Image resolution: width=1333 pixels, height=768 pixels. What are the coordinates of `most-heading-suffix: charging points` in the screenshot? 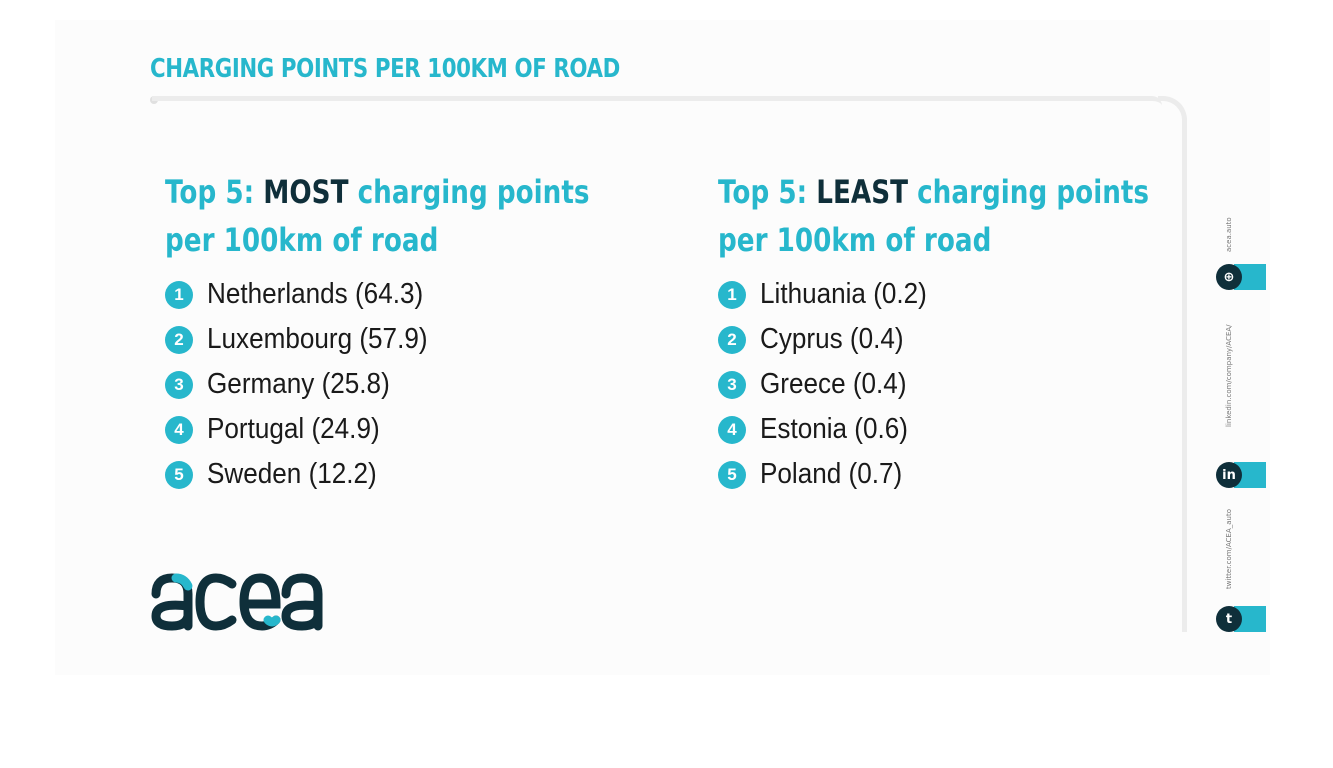 It's located at (469, 192).